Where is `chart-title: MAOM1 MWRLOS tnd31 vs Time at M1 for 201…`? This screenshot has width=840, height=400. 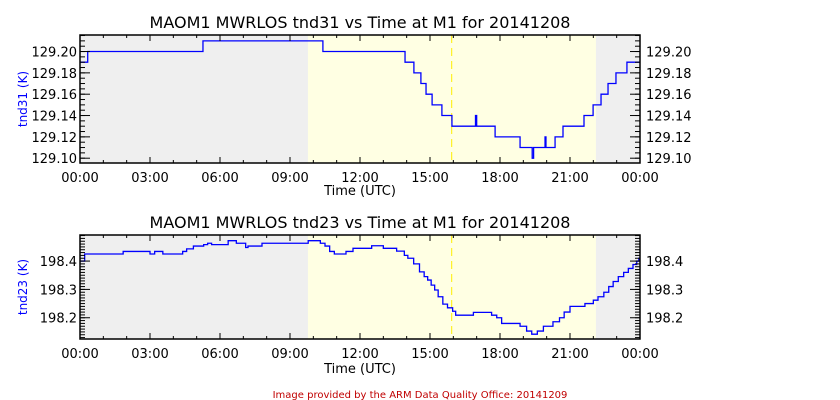
chart-title: MAOM1 MWRLOS tnd31 vs Time at M1 for 201… is located at coordinates (360, 22).